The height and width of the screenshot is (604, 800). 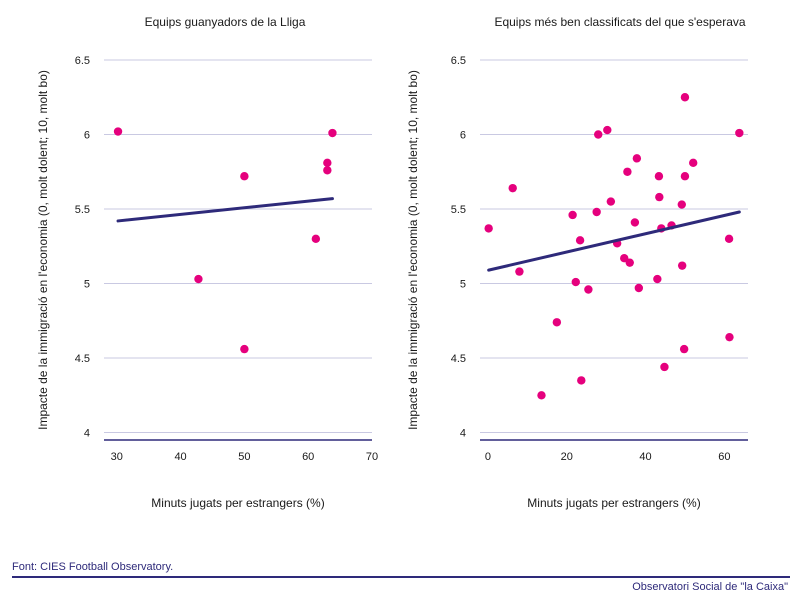 I want to click on x-tick-label: 20, so click(x=567, y=457).